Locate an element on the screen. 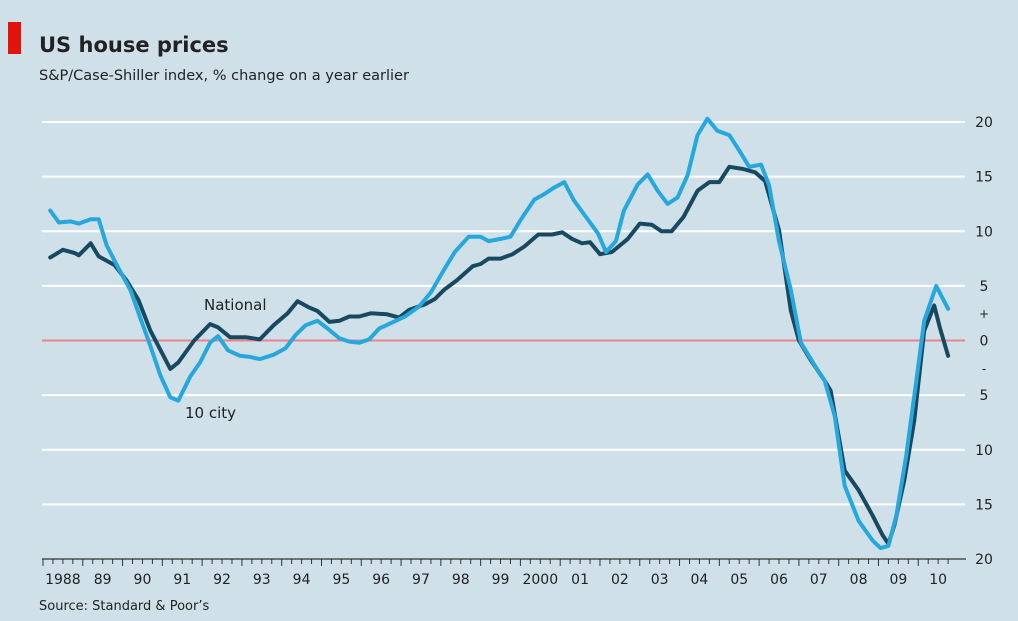  x-tick-label: 08 is located at coordinates (859, 580).